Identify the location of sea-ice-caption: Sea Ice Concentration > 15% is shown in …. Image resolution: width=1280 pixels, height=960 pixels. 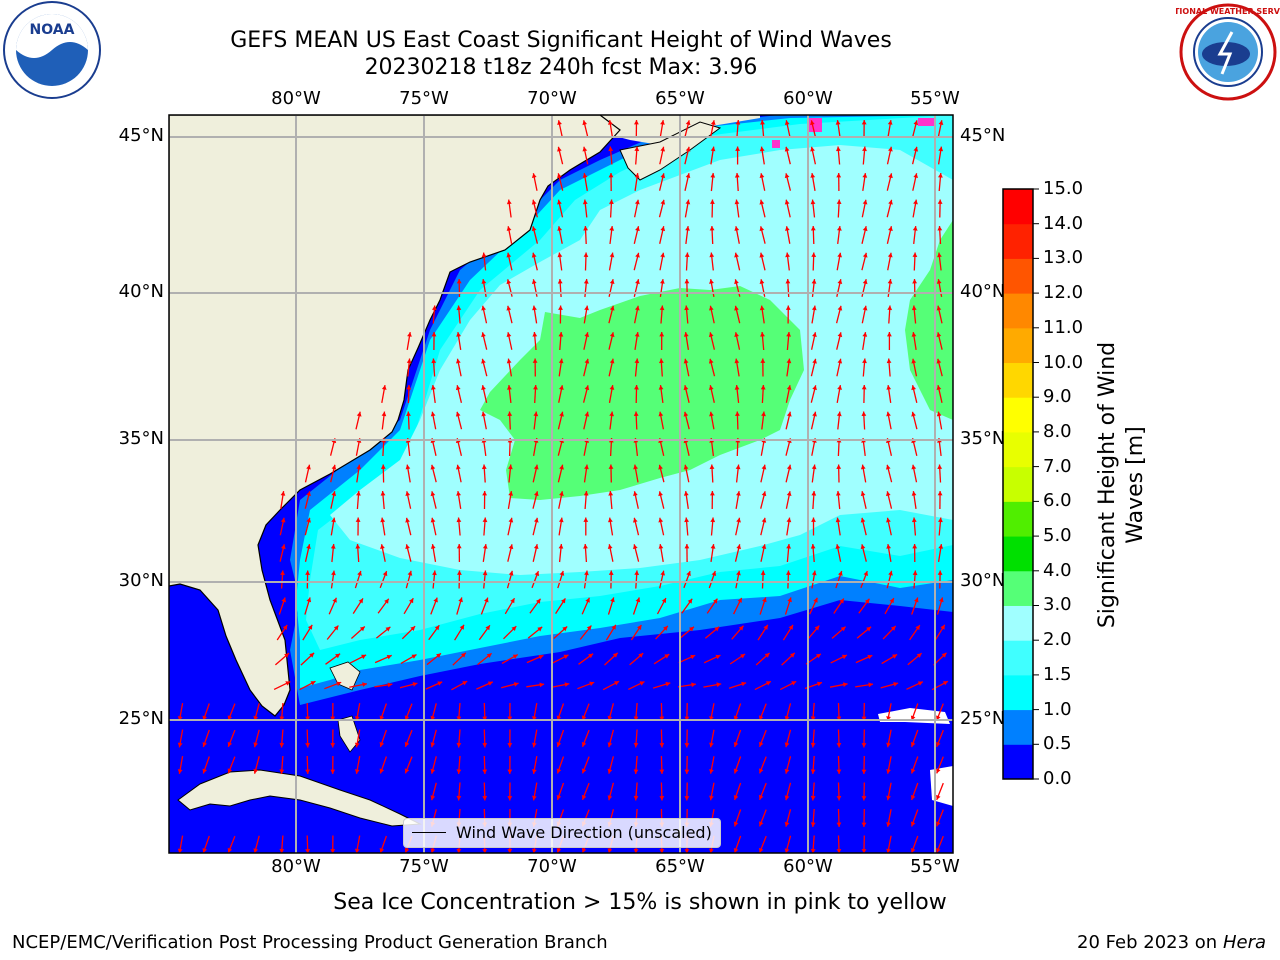
(640, 902).